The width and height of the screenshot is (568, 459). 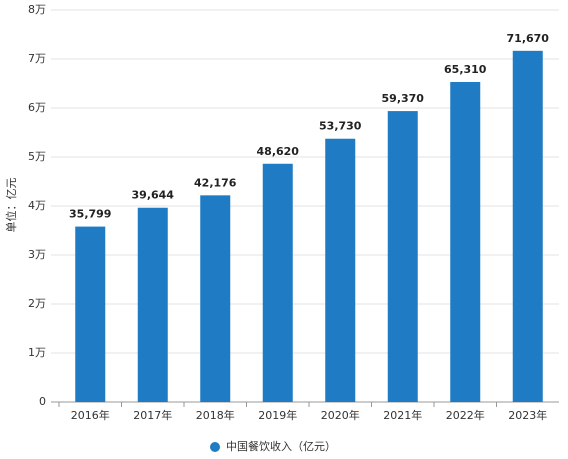 What do you see at coordinates (11, 205) in the screenshot?
I see `y-axis-title: 单位：亿元` at bounding box center [11, 205].